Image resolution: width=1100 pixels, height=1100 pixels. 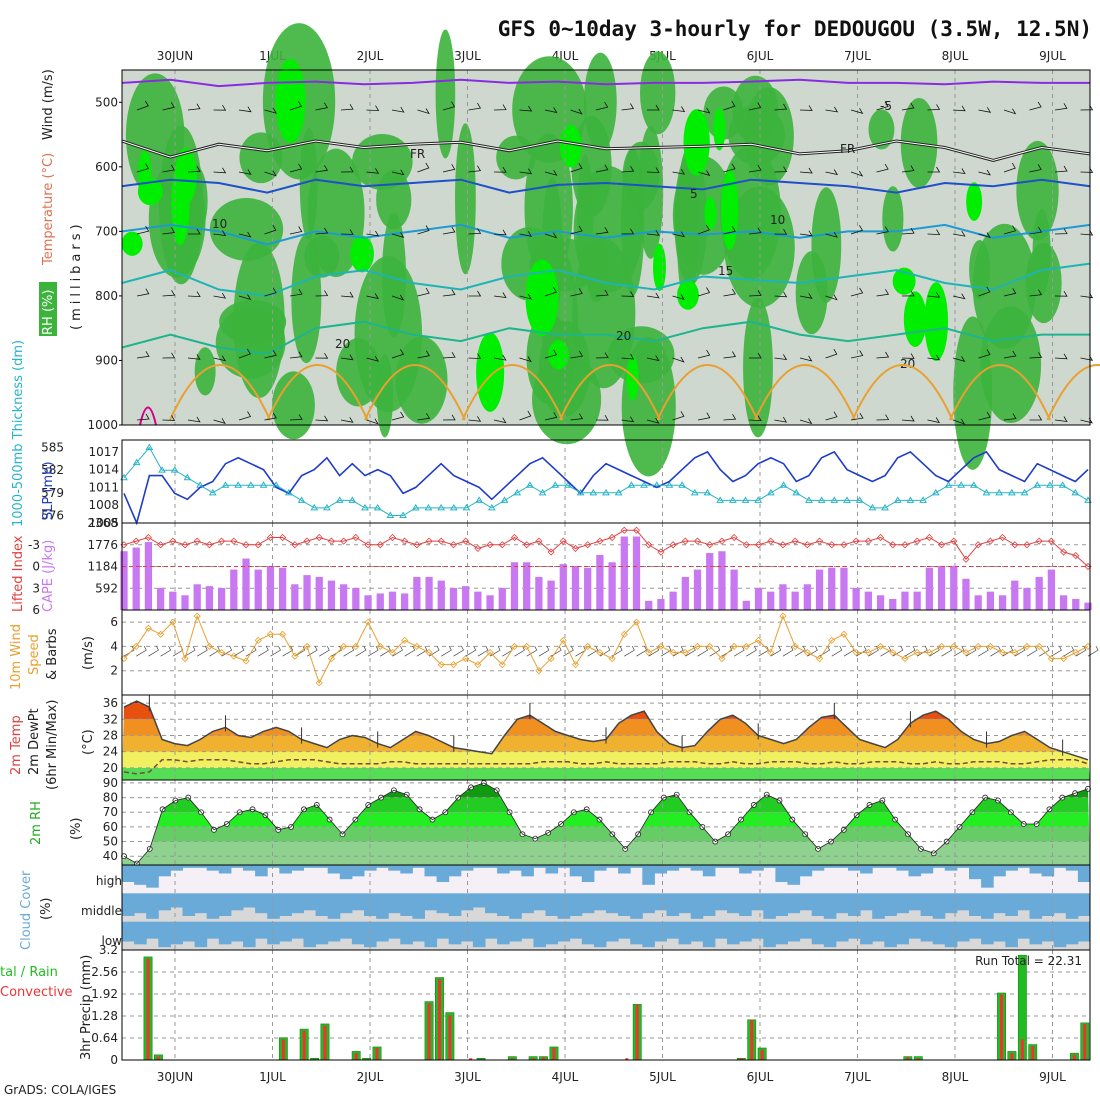 I want to click on cape-tick-label: 592, so click(x=106, y=588).